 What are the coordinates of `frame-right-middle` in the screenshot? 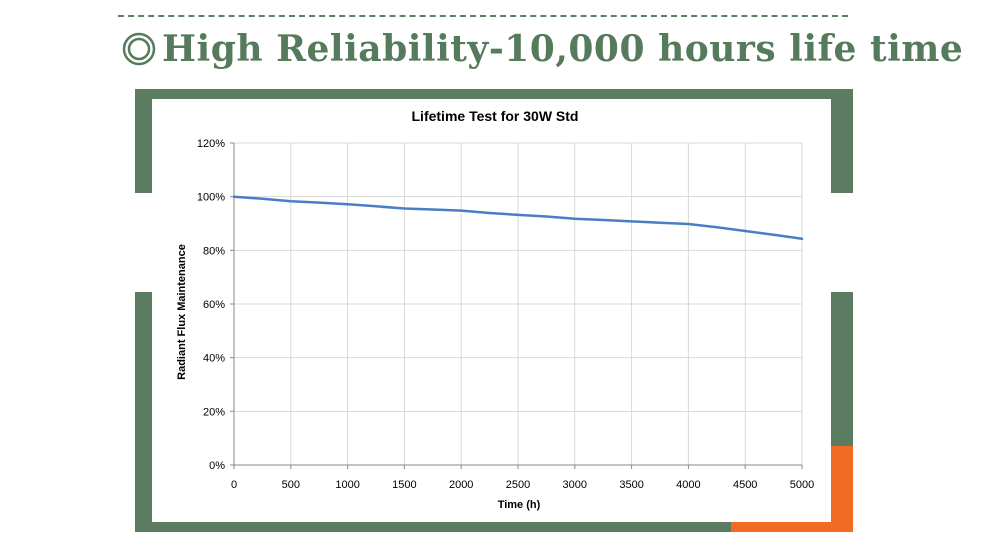 It's located at (842, 369).